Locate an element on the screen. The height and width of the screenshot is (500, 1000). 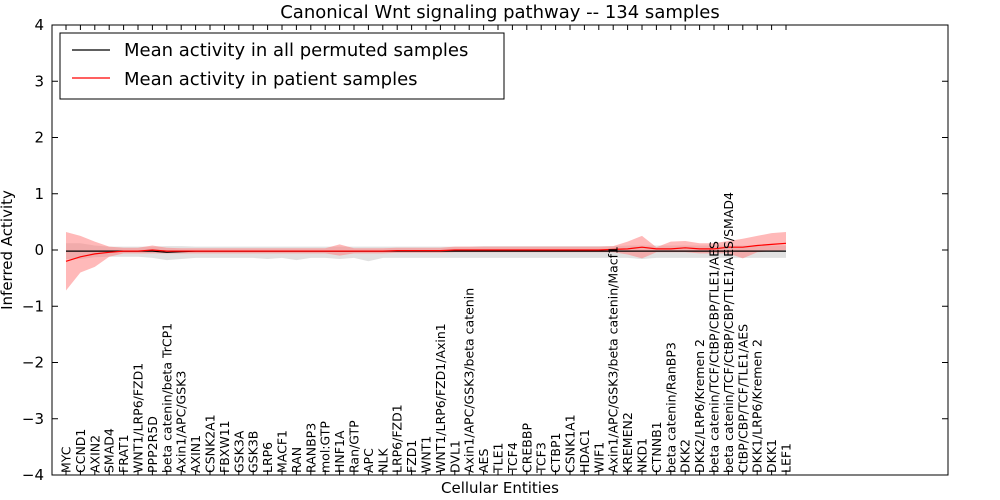
x-tick-label: DKK2 is located at coordinates (685, 456).